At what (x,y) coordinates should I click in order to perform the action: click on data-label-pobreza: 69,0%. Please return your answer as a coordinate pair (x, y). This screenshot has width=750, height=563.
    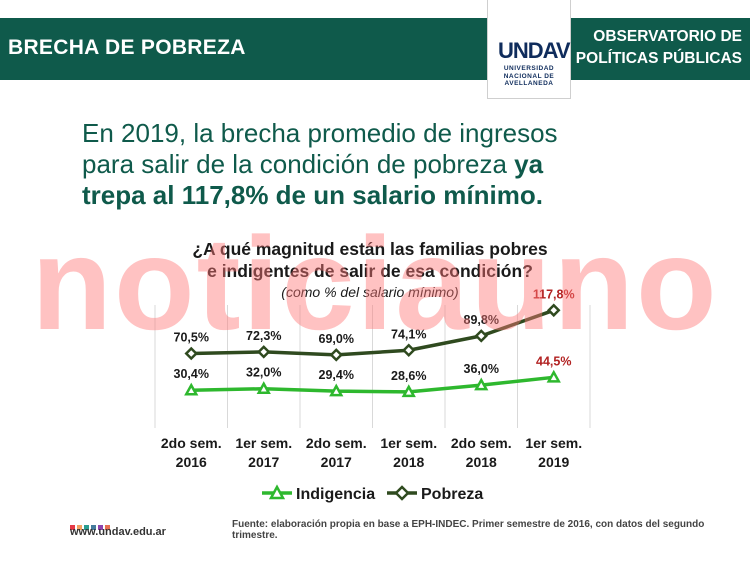
    Looking at the image, I should click on (336, 339).